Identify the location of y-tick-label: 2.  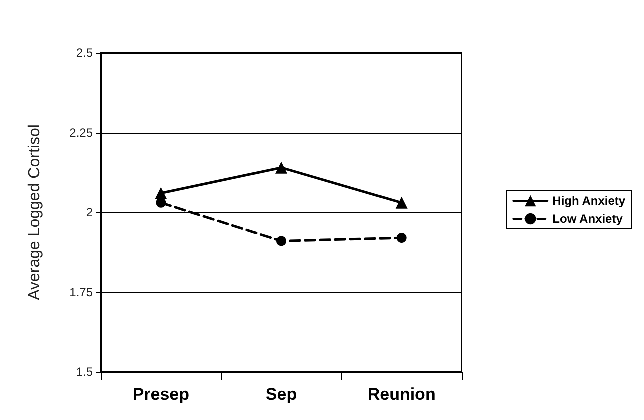
(90, 213).